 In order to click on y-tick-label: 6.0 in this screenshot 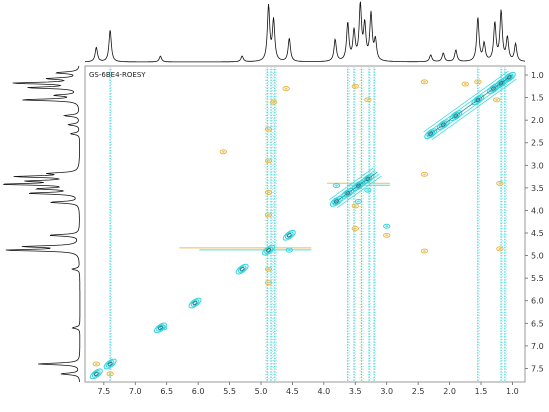, I will do `click(537, 301)`.